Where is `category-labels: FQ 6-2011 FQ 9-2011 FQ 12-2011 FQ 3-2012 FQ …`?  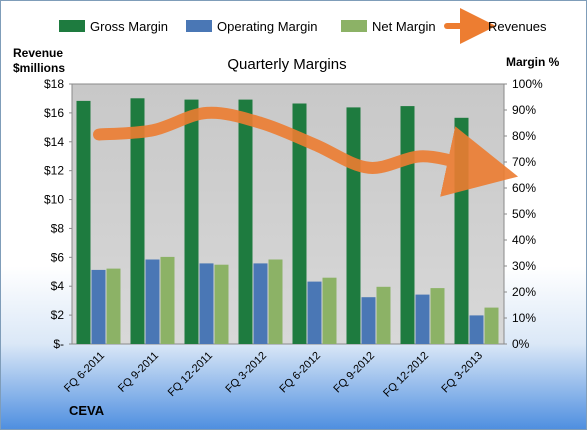 category-labels: FQ 6-2011 FQ 9-2011 FQ 12-2011 FQ 3-2012 FQ … is located at coordinates (273, 375).